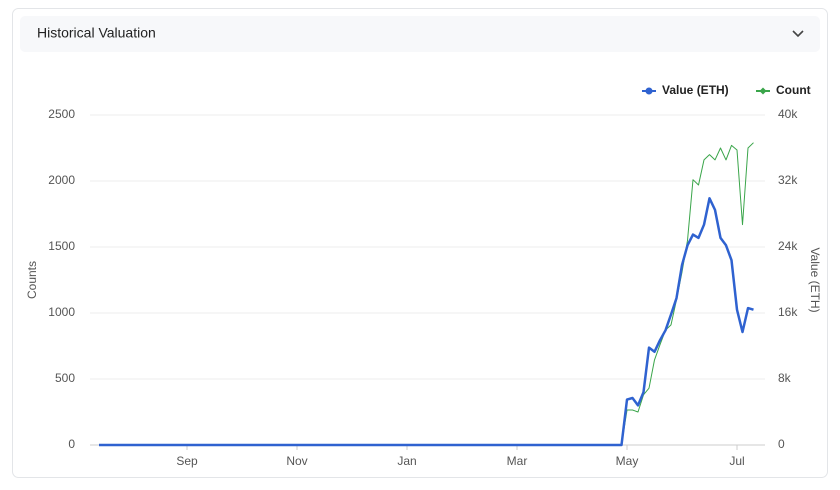 This screenshot has height=490, width=840. What do you see at coordinates (627, 461) in the screenshot?
I see `x-tick-label: May` at bounding box center [627, 461].